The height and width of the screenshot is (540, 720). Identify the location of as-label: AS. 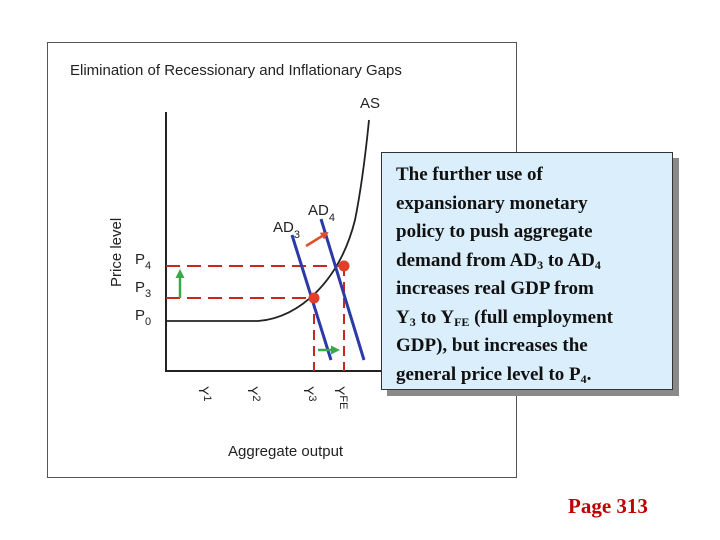
(370, 103).